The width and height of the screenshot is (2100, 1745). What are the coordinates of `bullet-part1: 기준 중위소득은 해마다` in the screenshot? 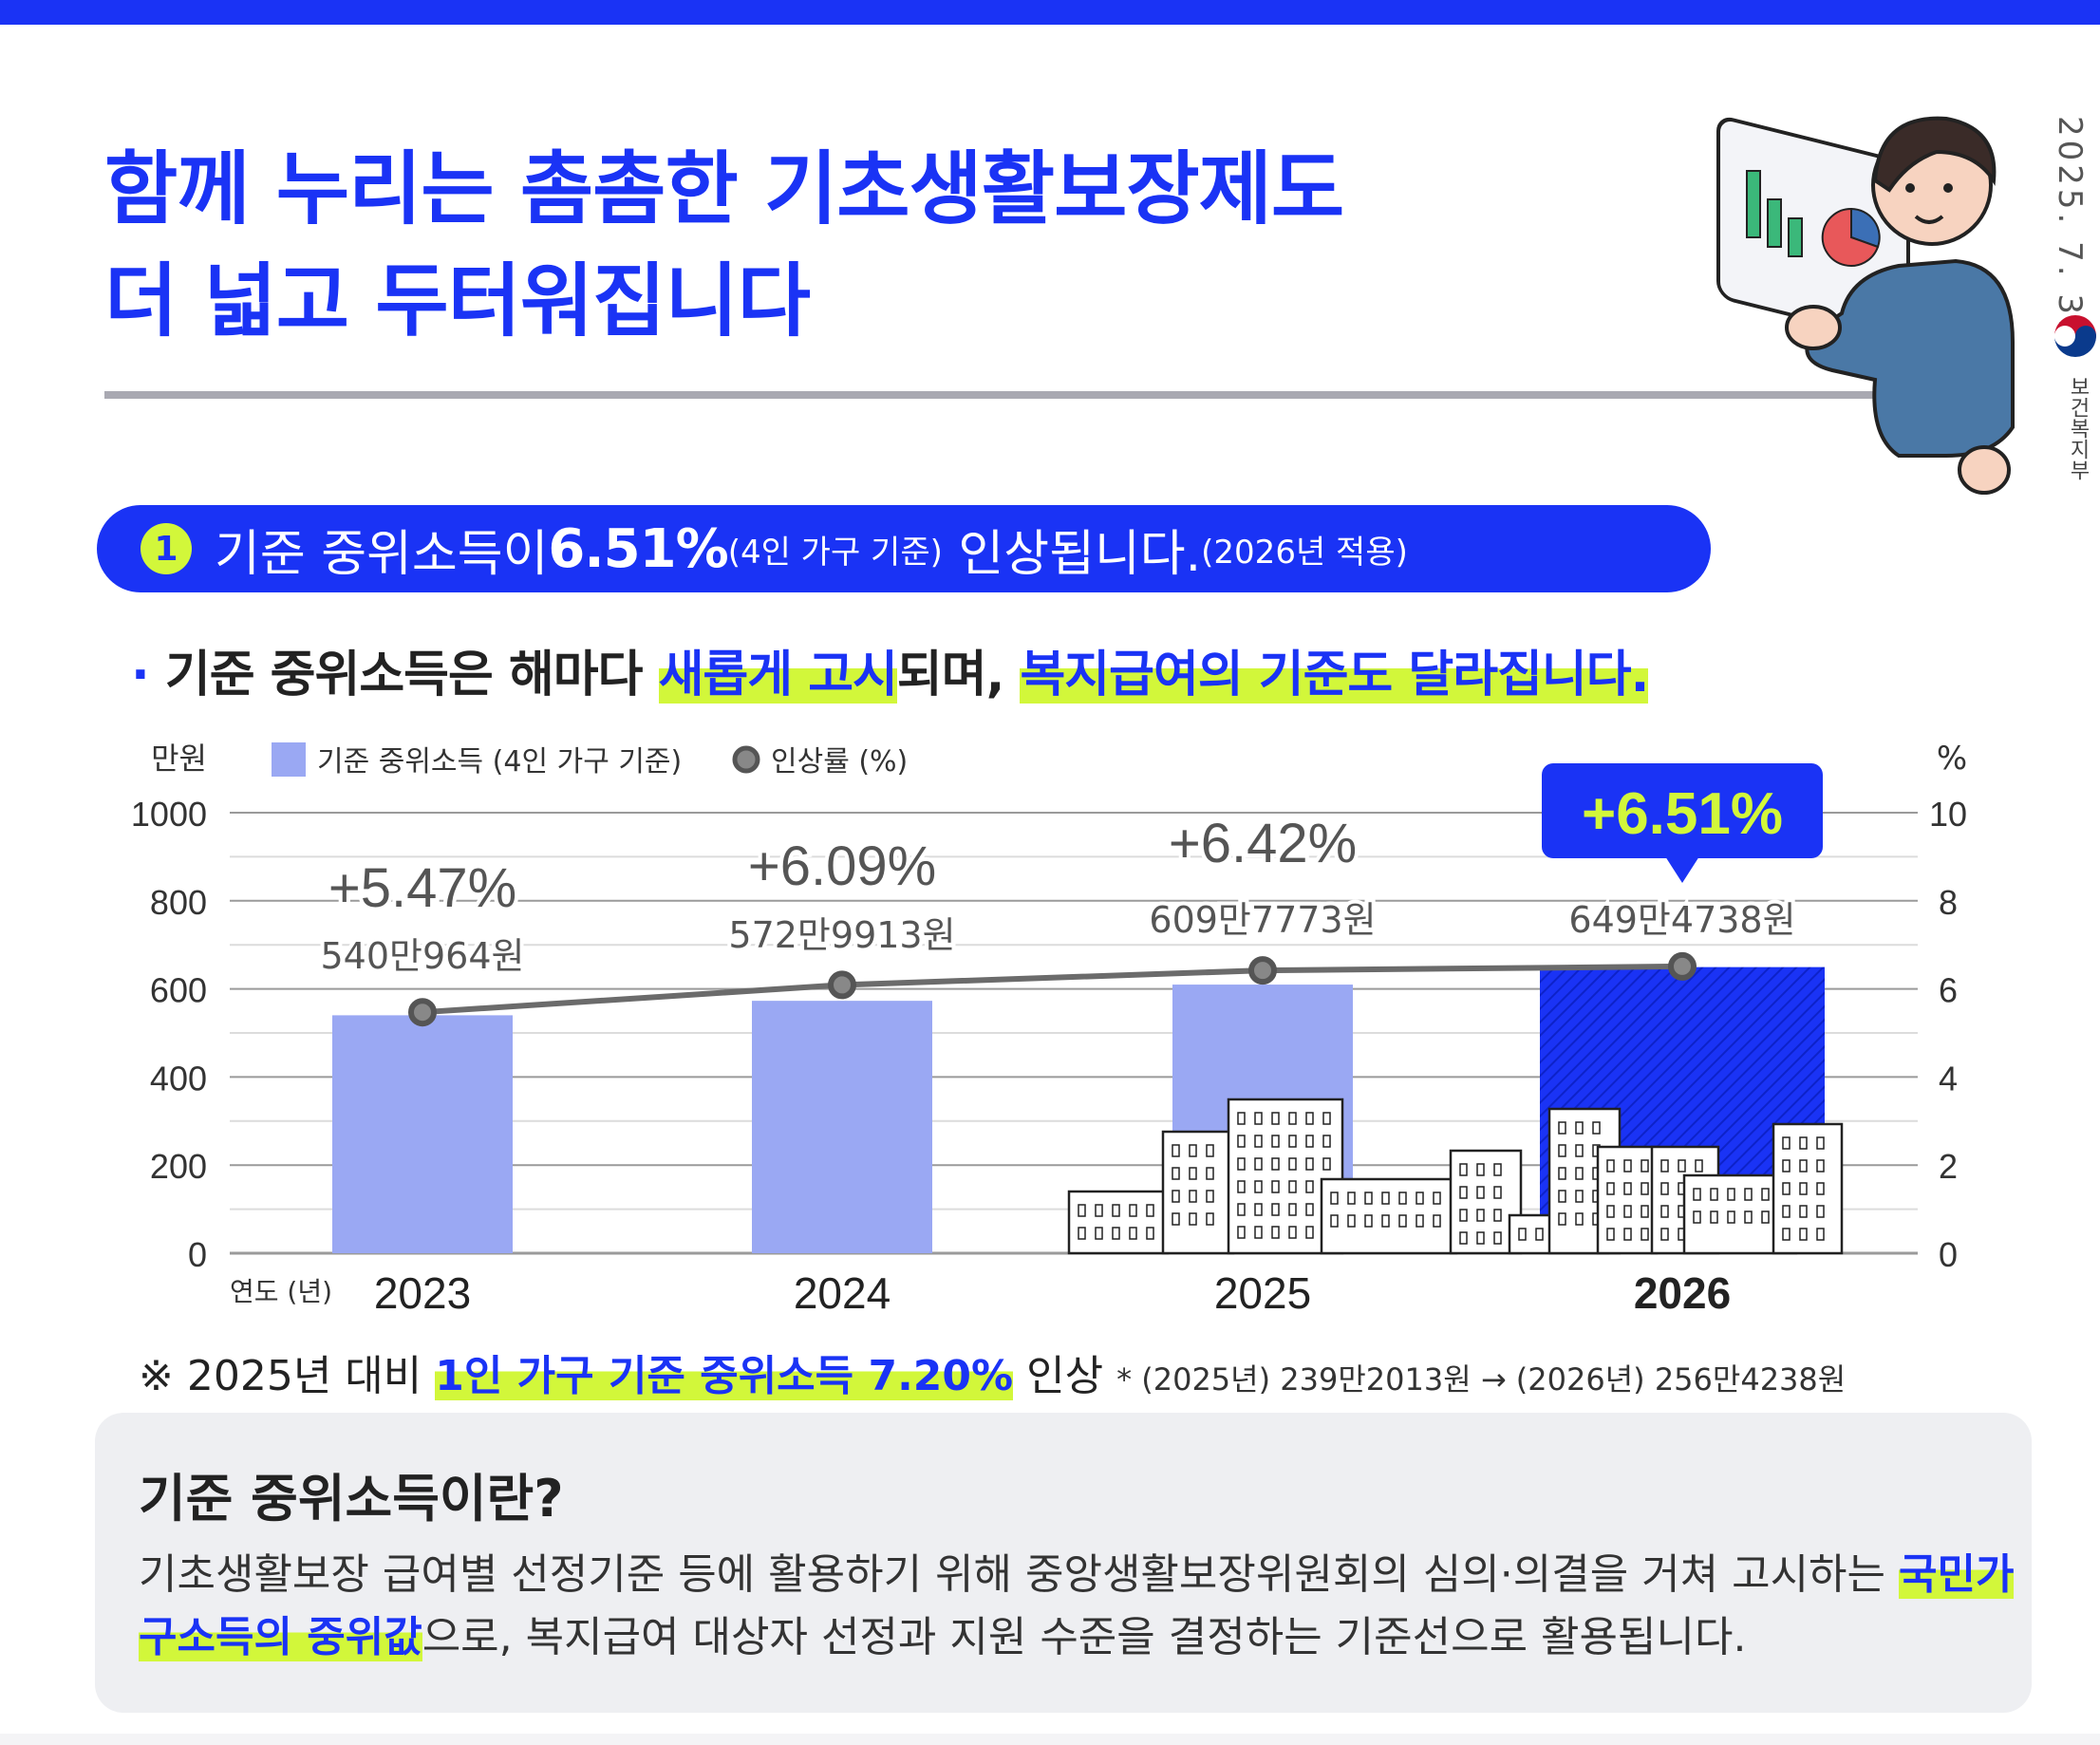 It's located at (411, 675).